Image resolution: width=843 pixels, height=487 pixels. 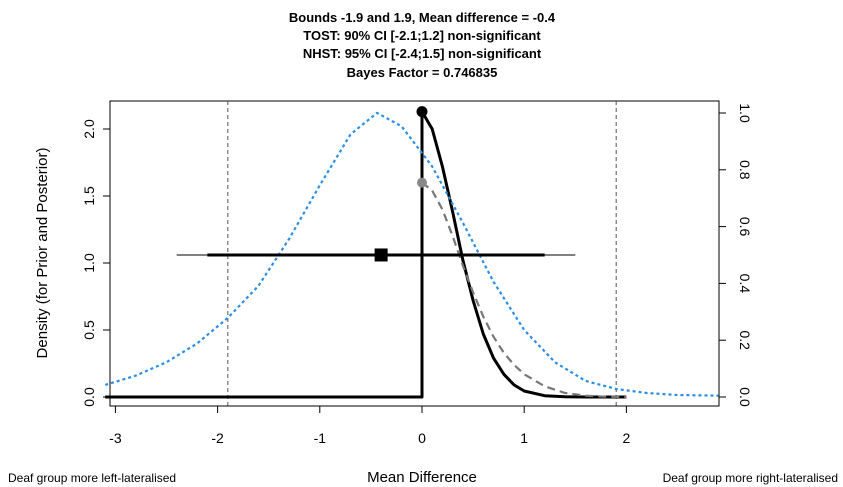 I want to click on title-line-4: Bayes Factor = 0.746835, so click(x=422, y=72).